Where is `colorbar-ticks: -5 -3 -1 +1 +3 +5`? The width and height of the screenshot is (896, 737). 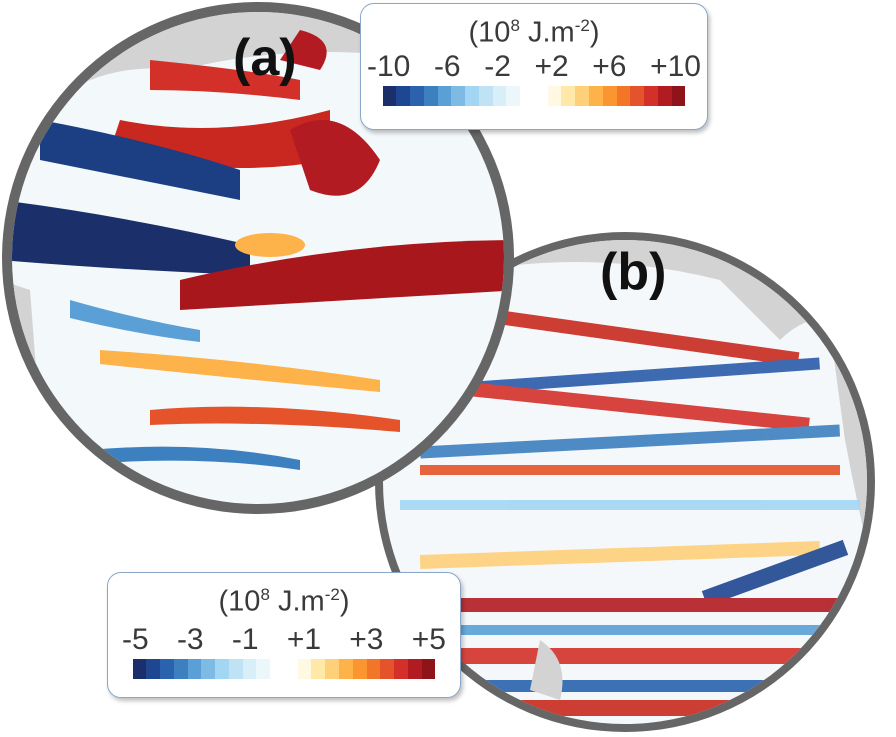
colorbar-ticks: -5 -3 -1 +1 +3 +5 is located at coordinates (284, 640).